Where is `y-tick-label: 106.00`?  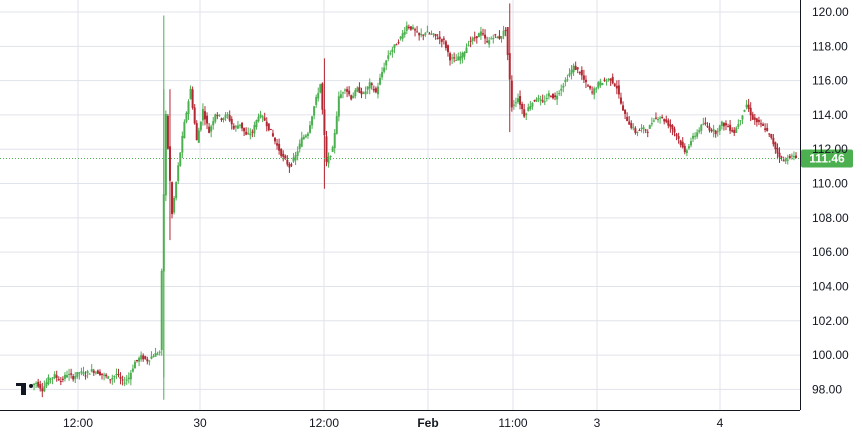 y-tick-label: 106.00 is located at coordinates (830, 252).